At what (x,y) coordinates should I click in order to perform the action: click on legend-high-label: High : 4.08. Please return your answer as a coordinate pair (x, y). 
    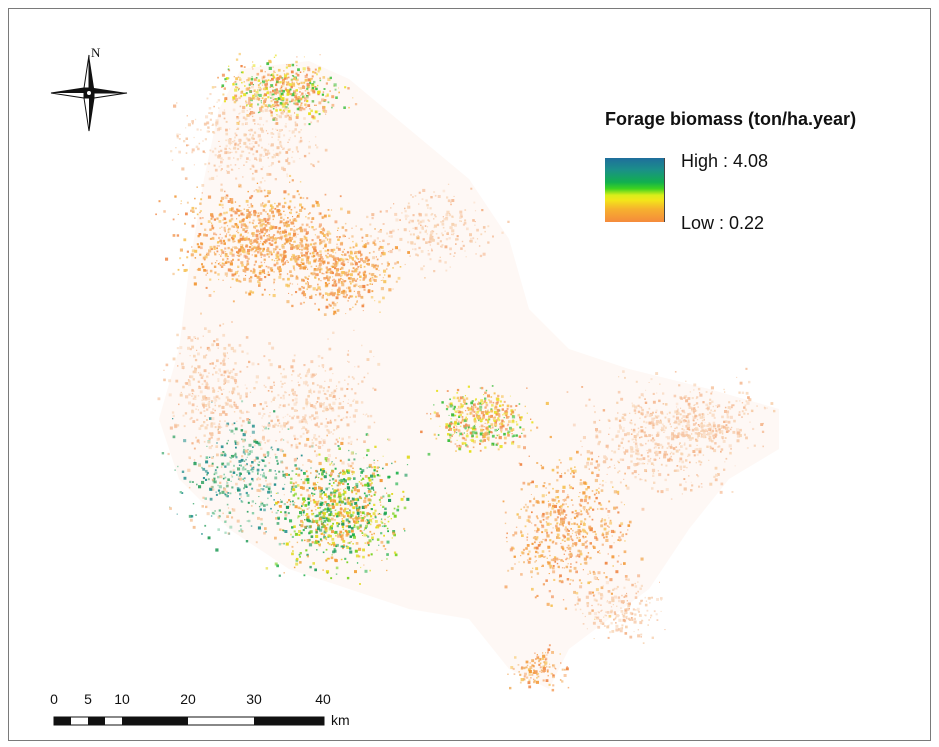
    Looking at the image, I should click on (725, 161).